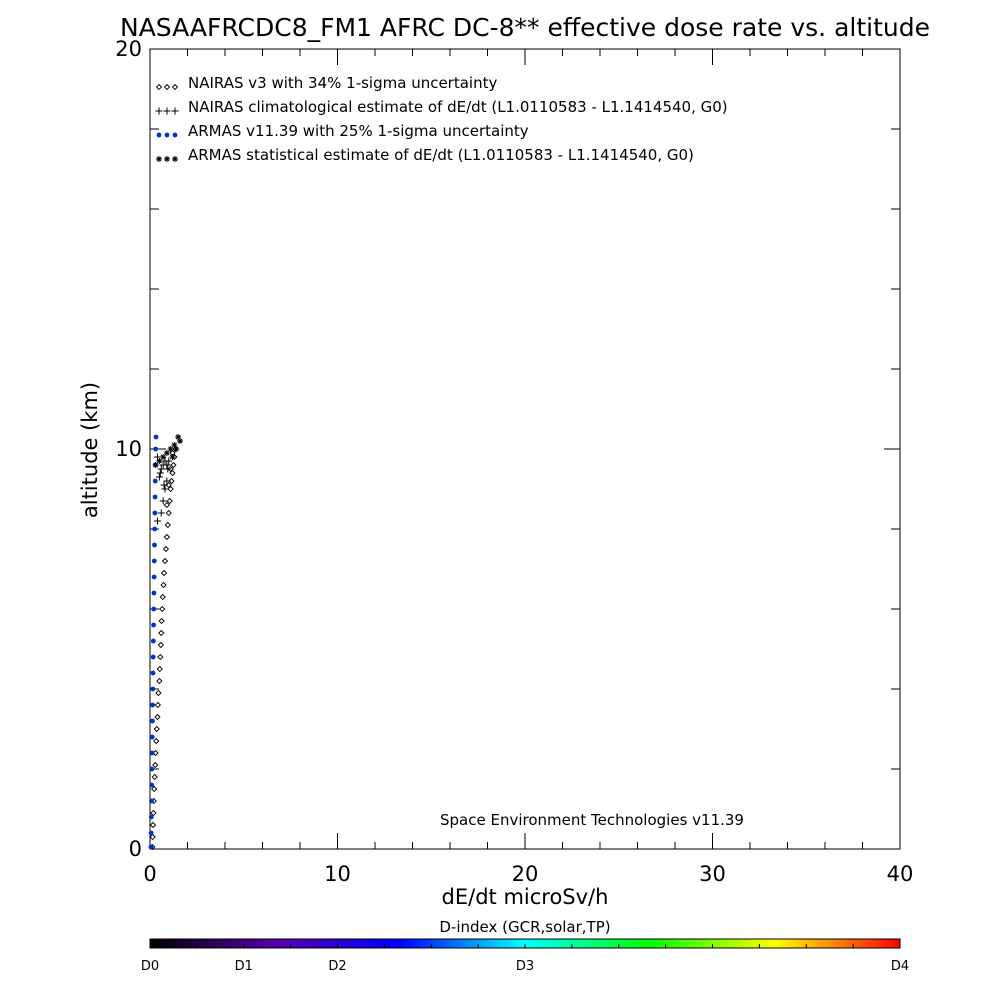 Image resolution: width=1000 pixels, height=1004 pixels. What do you see at coordinates (525, 966) in the screenshot?
I see `colorbar-tick-label: D3` at bounding box center [525, 966].